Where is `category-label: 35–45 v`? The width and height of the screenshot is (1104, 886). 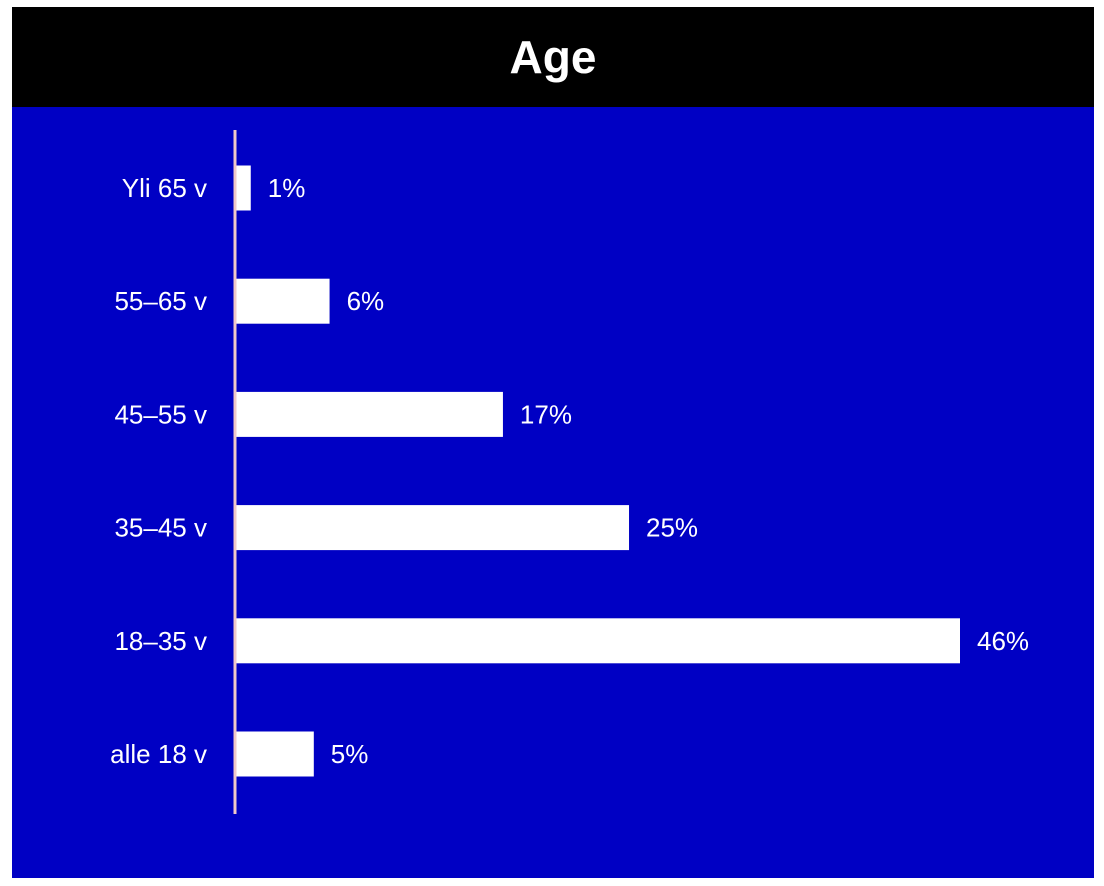 category-label: 35–45 v is located at coordinates (160, 528).